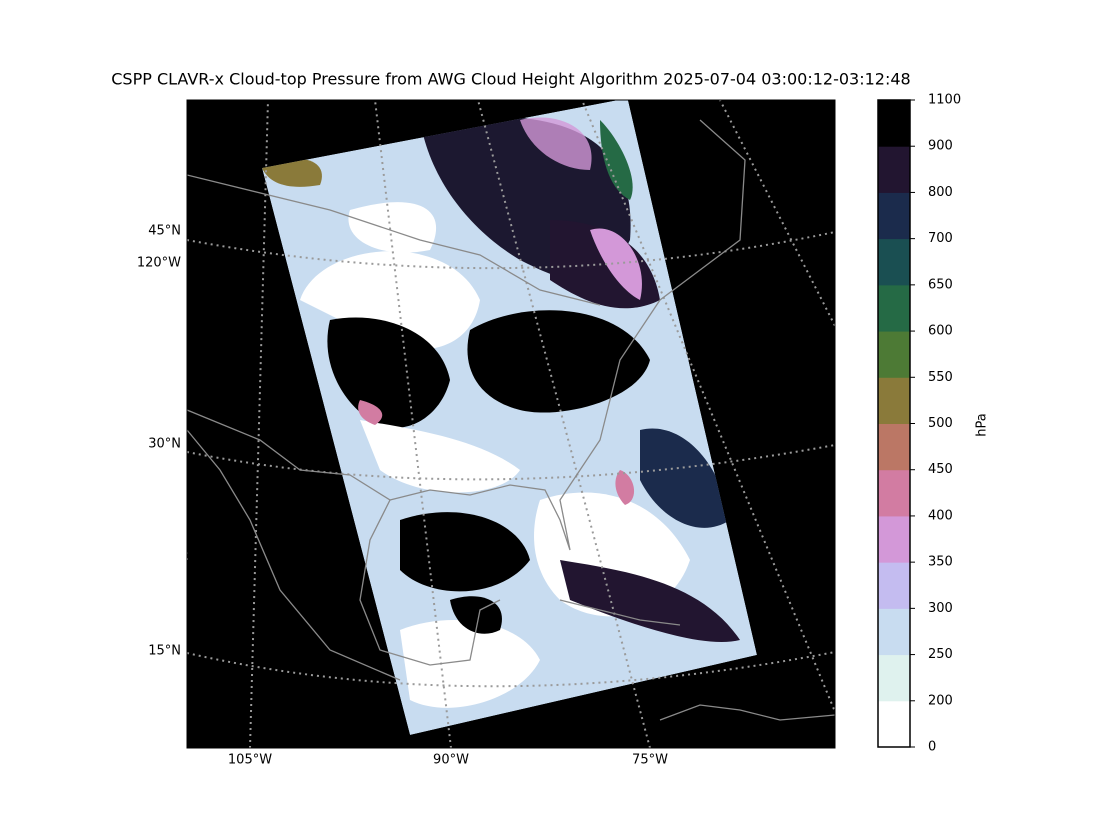 Image resolution: width=1120 pixels, height=840 pixels. Describe the element at coordinates (451, 760) in the screenshot. I see `longitude-label: 90°W` at that location.